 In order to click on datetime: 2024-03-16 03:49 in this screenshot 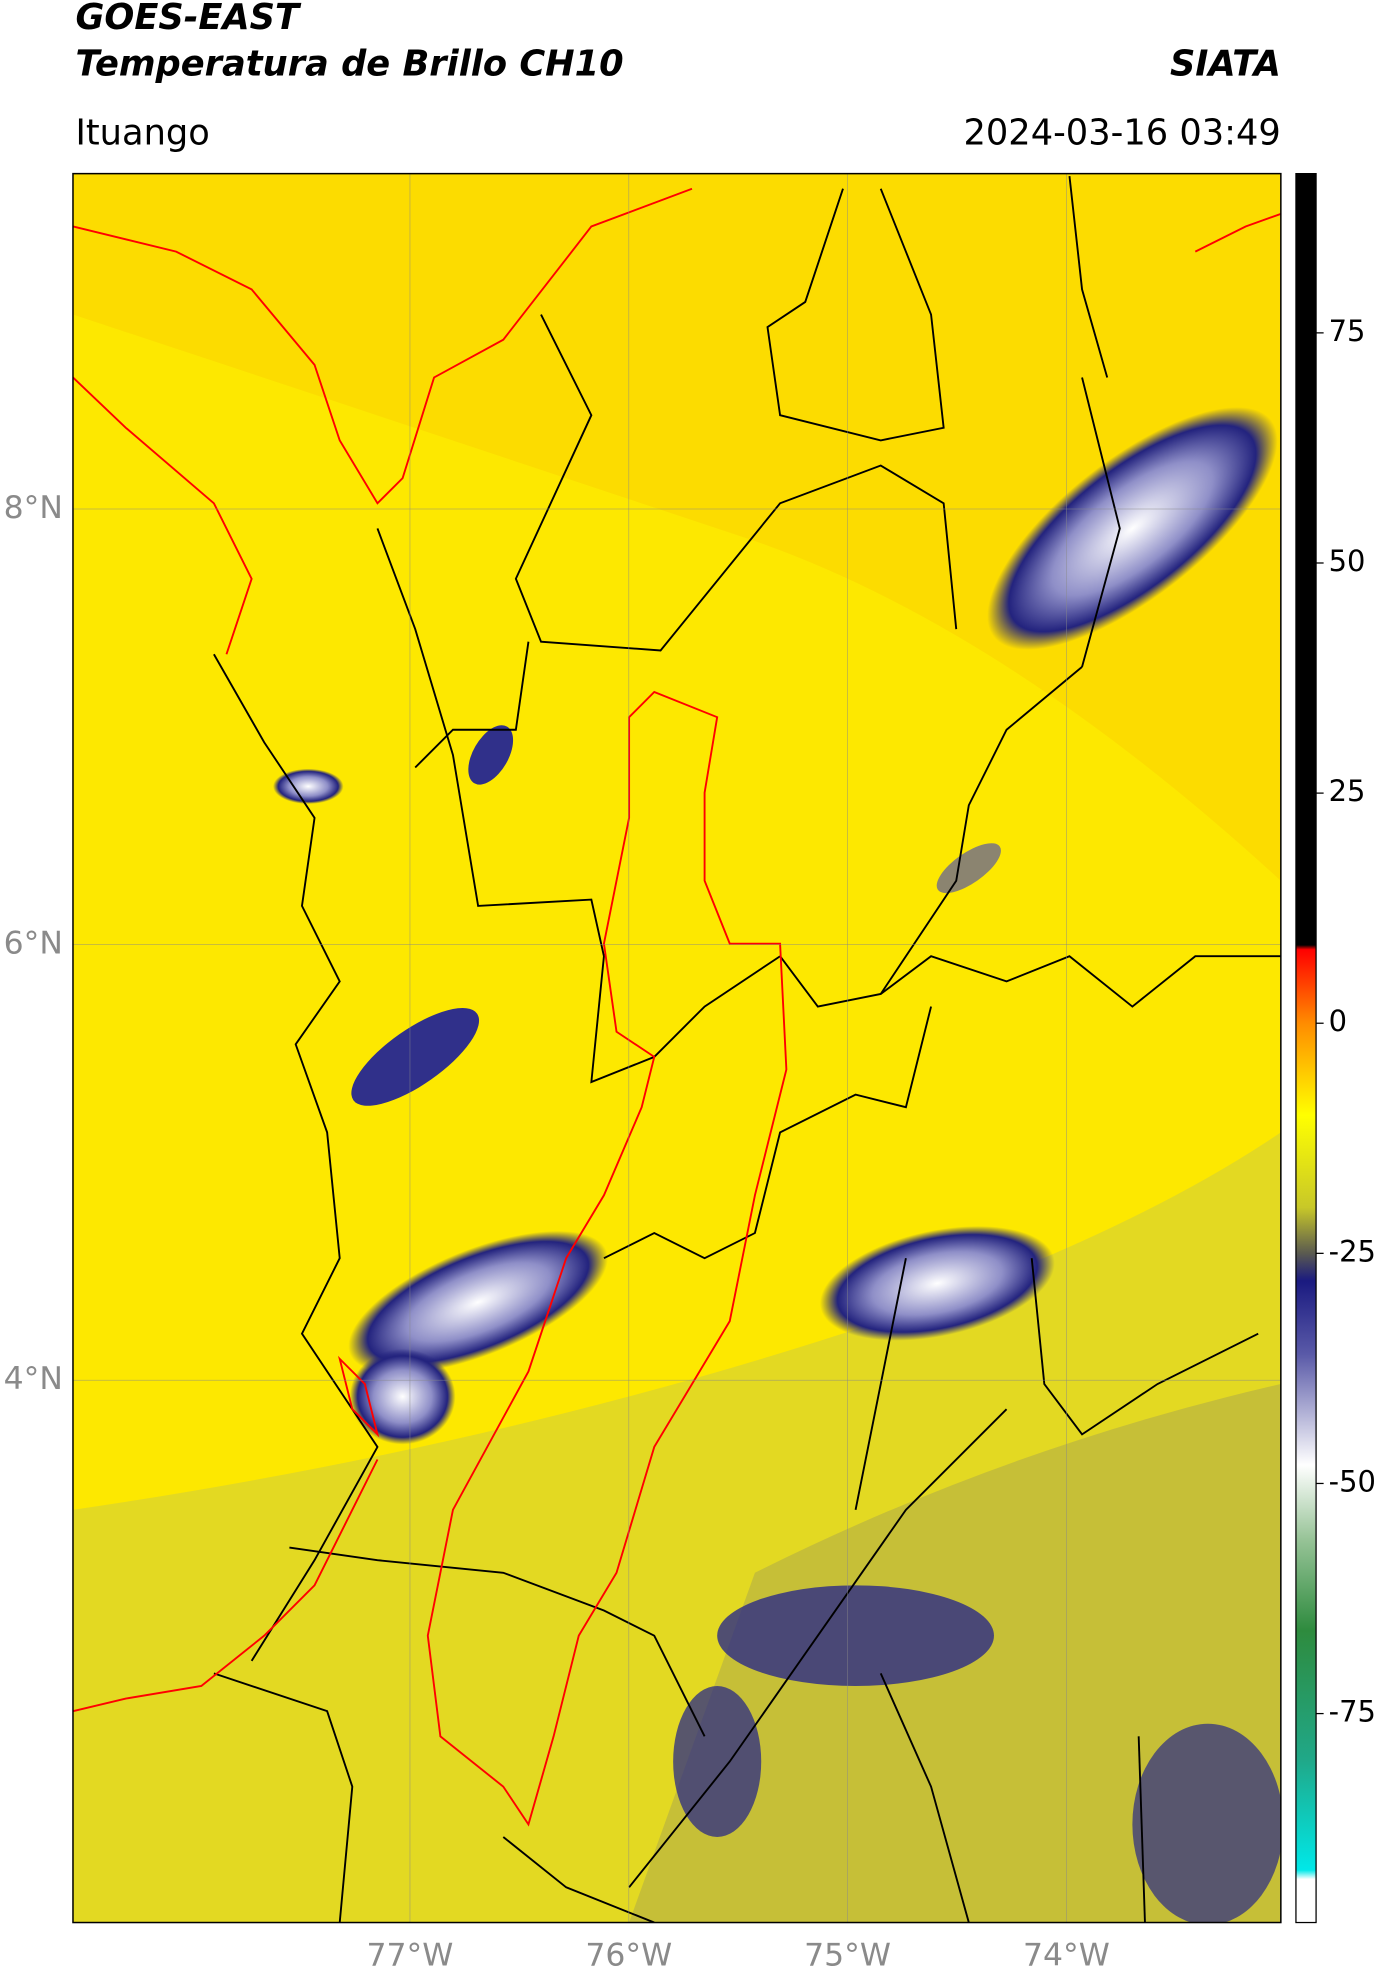, I will do `click(1121, 133)`.